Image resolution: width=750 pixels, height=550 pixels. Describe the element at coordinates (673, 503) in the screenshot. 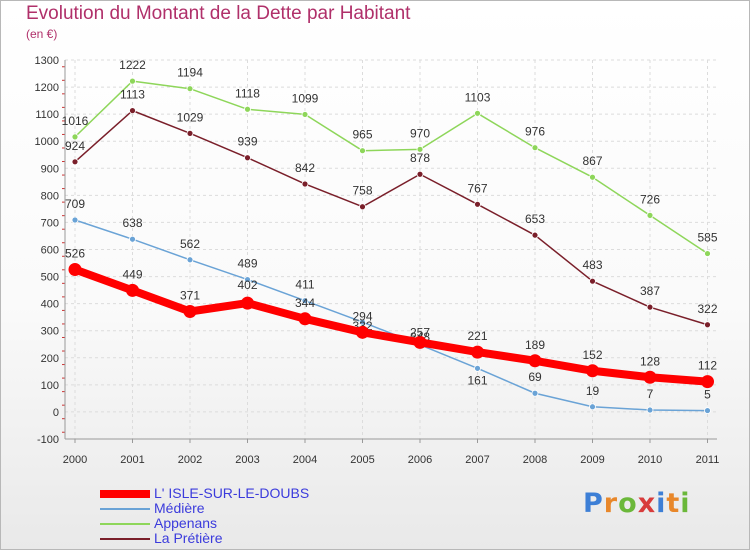

I see `logo-letter: t` at that location.